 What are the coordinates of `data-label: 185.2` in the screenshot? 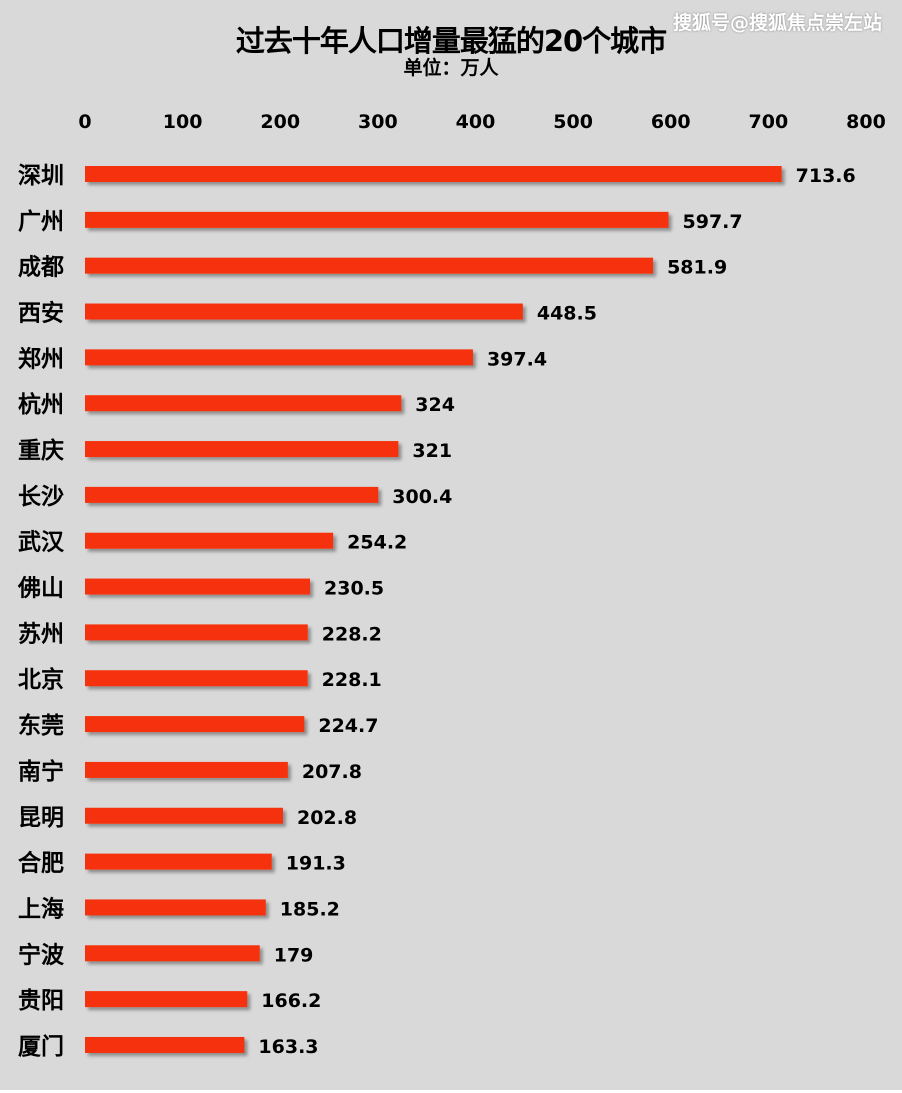 It's located at (310, 909).